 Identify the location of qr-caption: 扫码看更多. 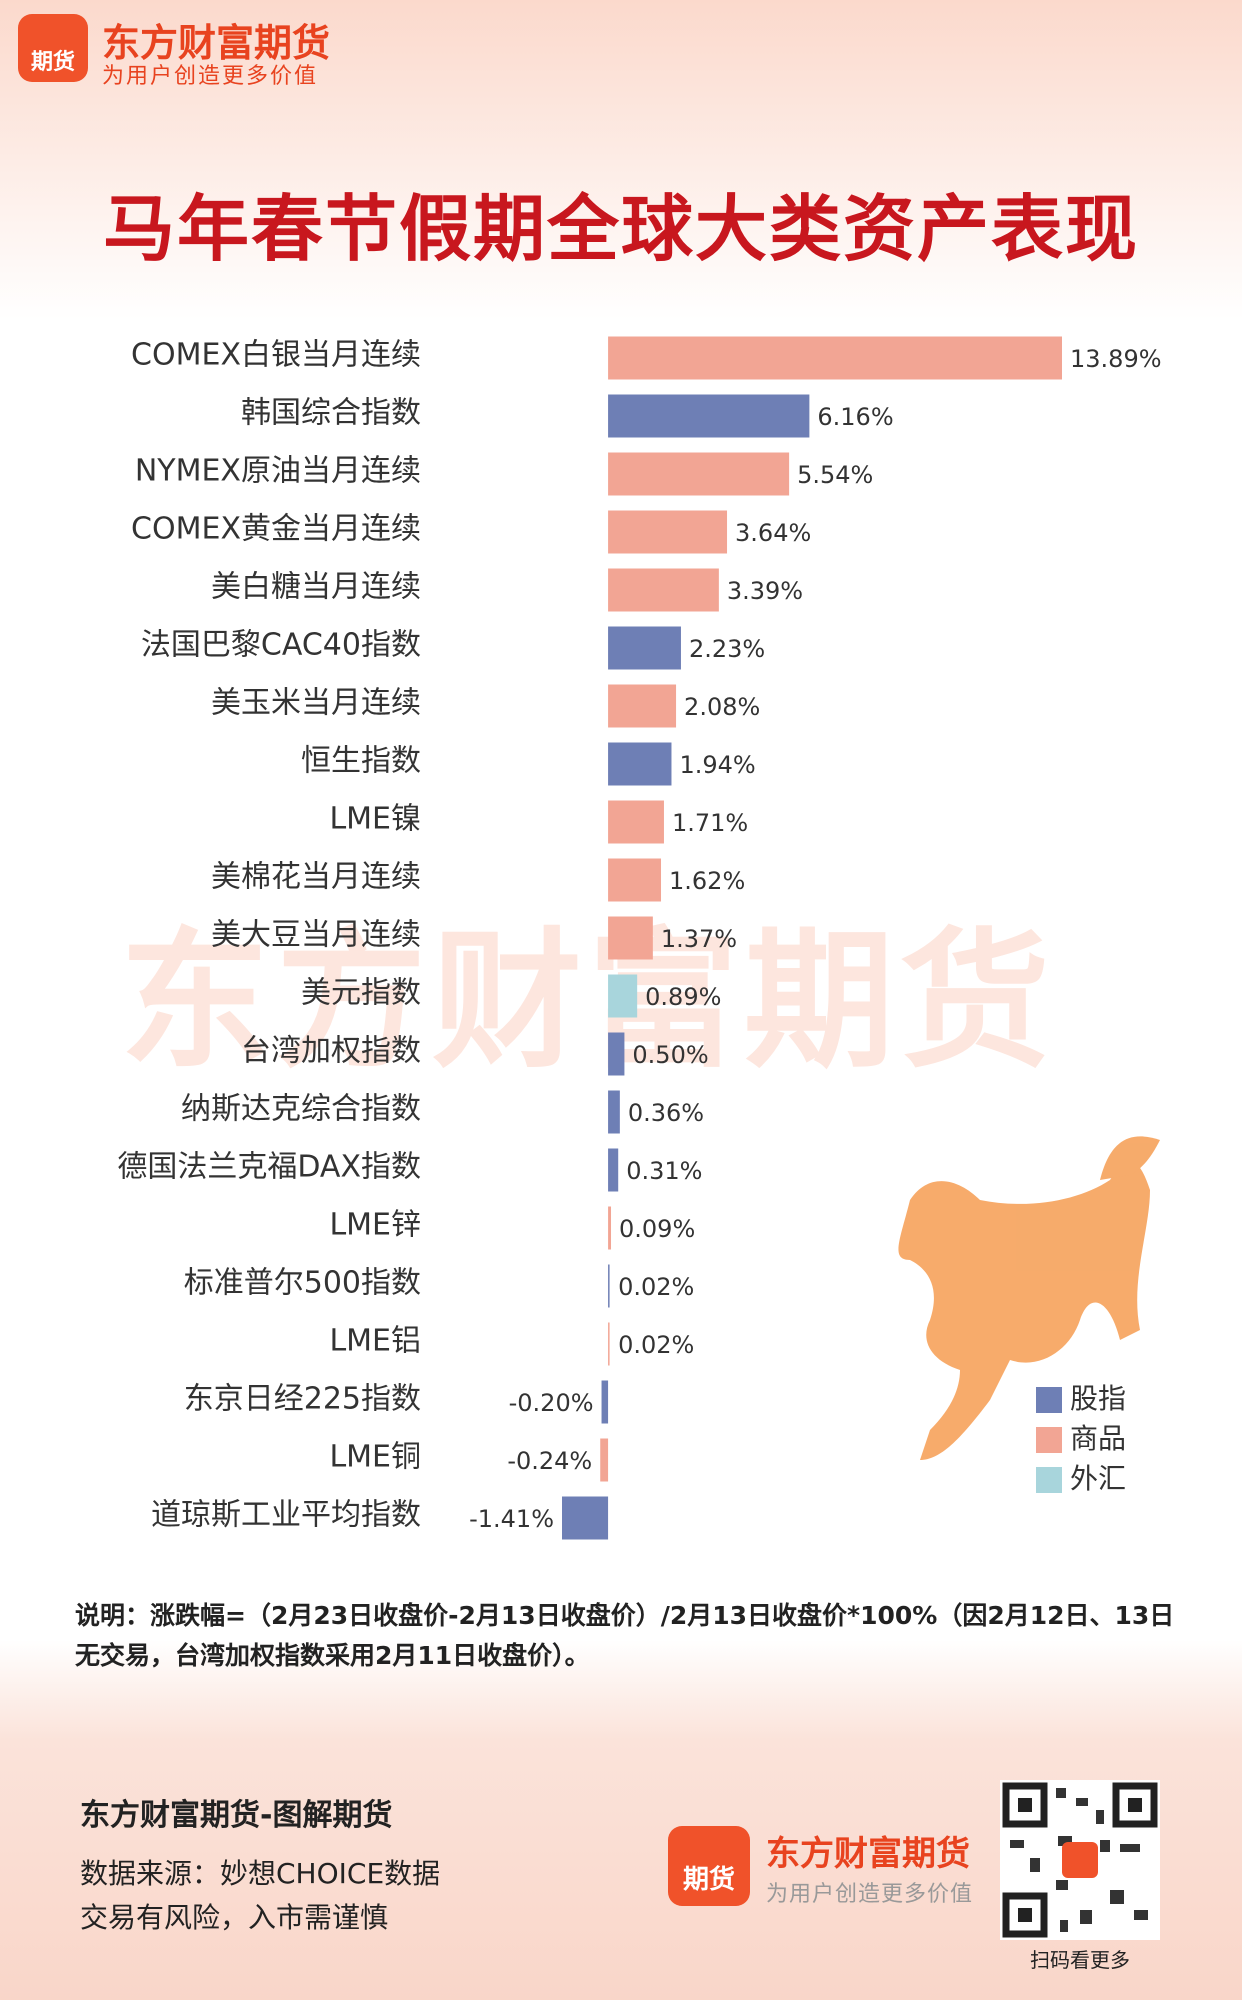
(1080, 1960).